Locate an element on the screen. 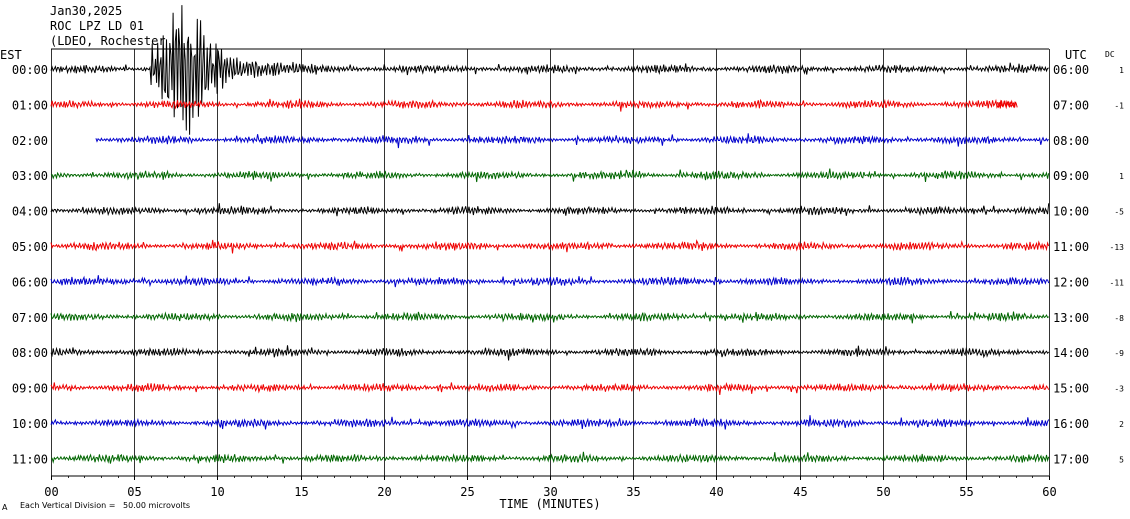 Image resolution: width=1130 pixels, height=519 pixels. dc-value-07:00: -8 is located at coordinates (1119, 318).